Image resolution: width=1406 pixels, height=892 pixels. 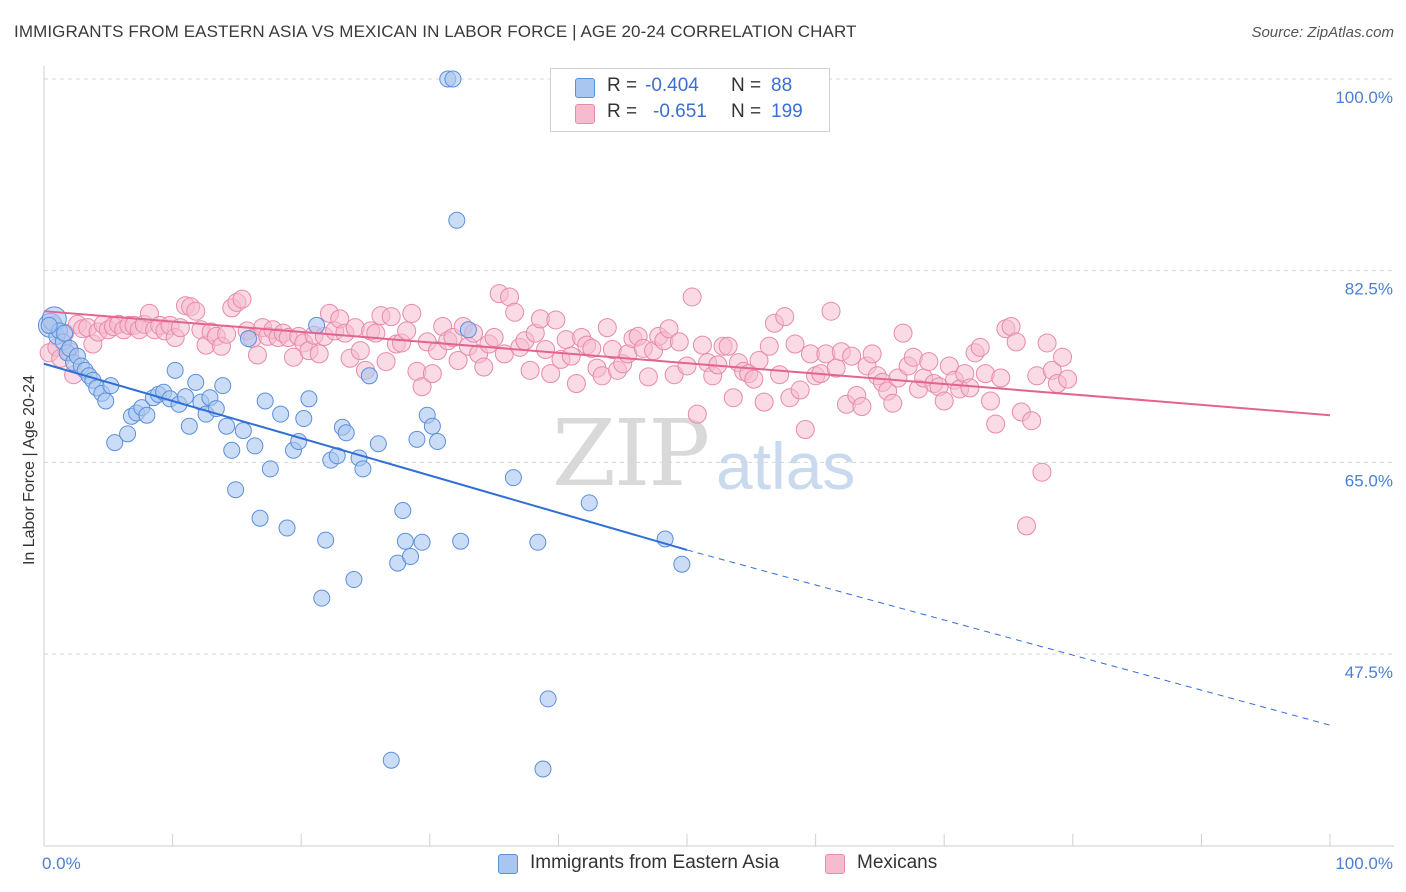 I want to click on y-tick-label: 100.0%, so click(x=1364, y=97).